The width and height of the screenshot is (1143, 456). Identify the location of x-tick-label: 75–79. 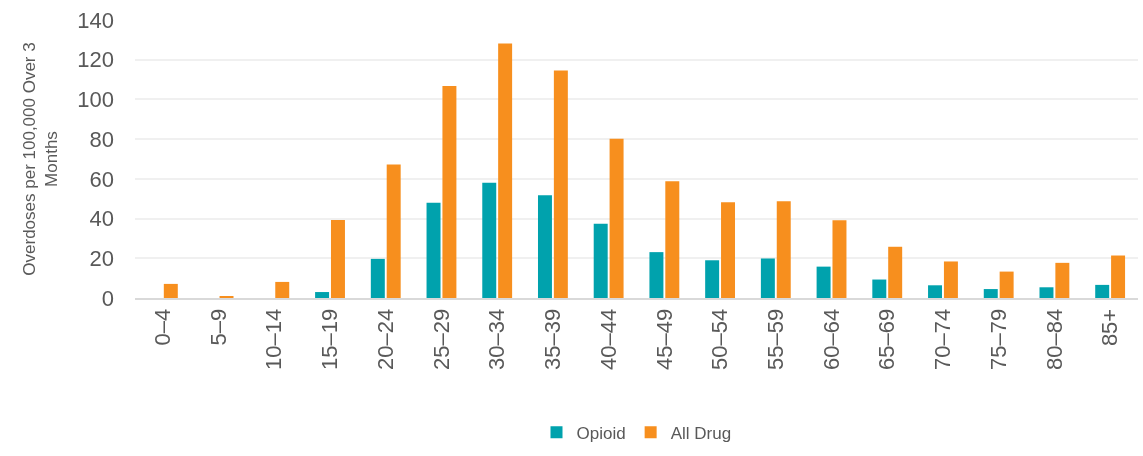
(998, 339).